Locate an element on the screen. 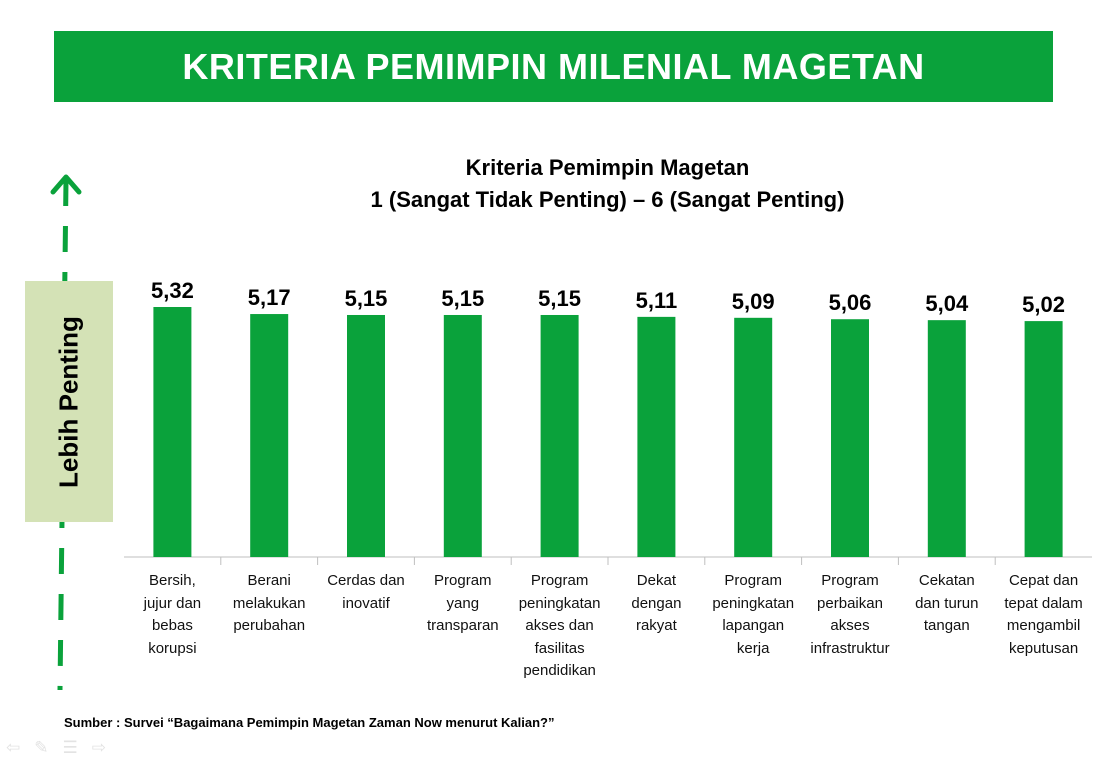  category-label: Program perbaikan akses infrastruktur is located at coordinates (850, 615).